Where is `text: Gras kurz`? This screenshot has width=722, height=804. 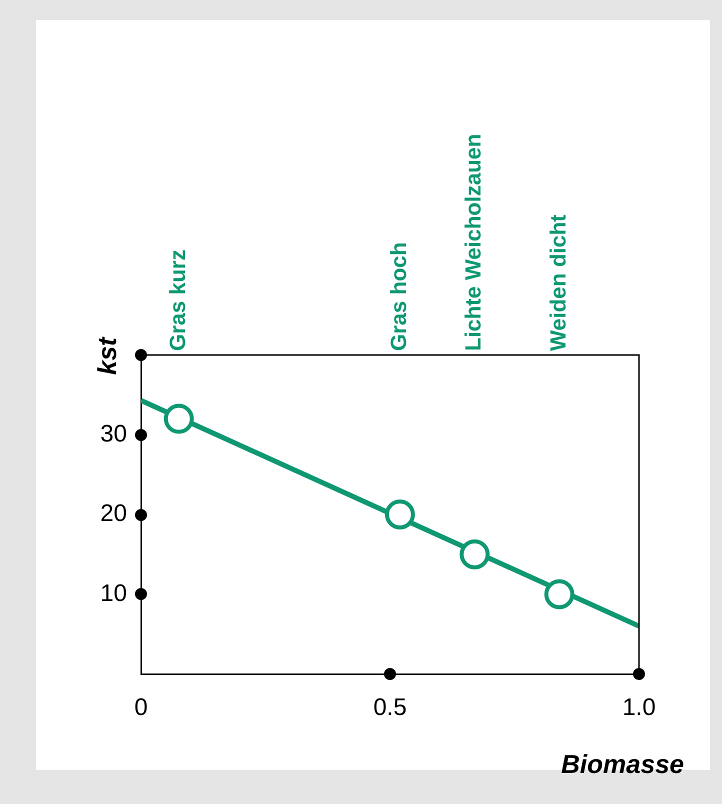 text: Gras kurz is located at coordinates (177, 300).